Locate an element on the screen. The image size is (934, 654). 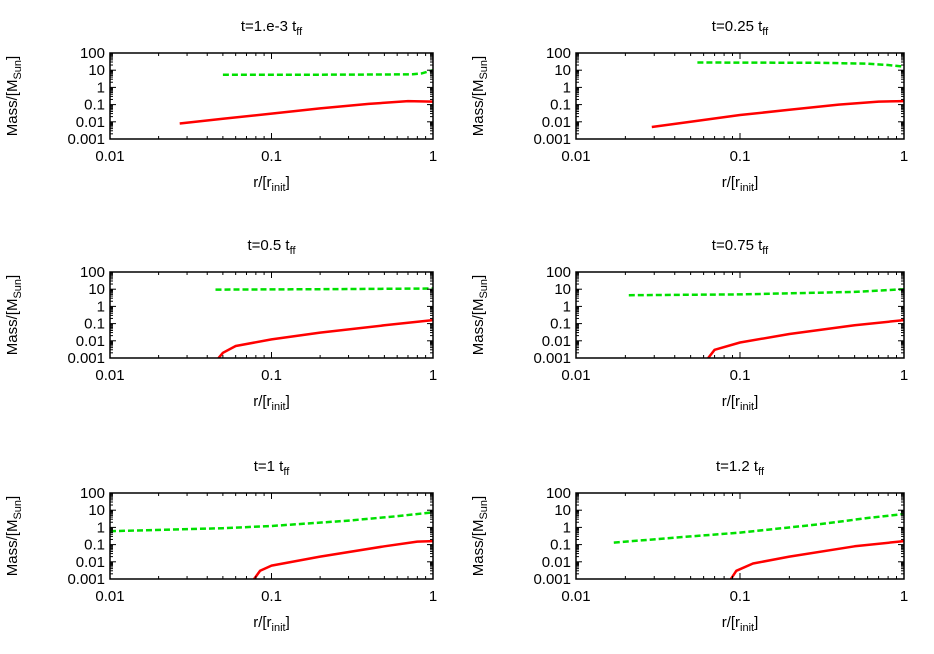
subplot-title: t=1 tff is located at coordinates (272, 468).